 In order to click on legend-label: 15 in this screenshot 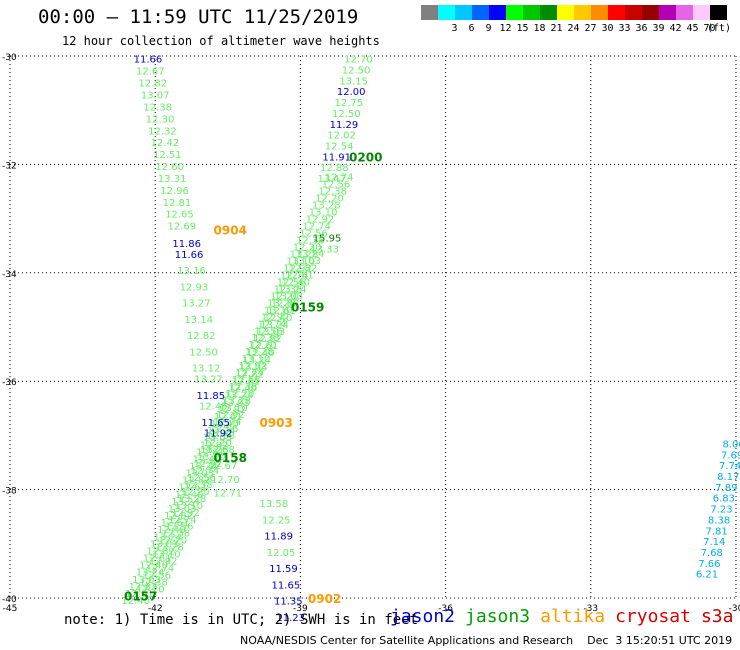, I will do `click(522, 28)`.